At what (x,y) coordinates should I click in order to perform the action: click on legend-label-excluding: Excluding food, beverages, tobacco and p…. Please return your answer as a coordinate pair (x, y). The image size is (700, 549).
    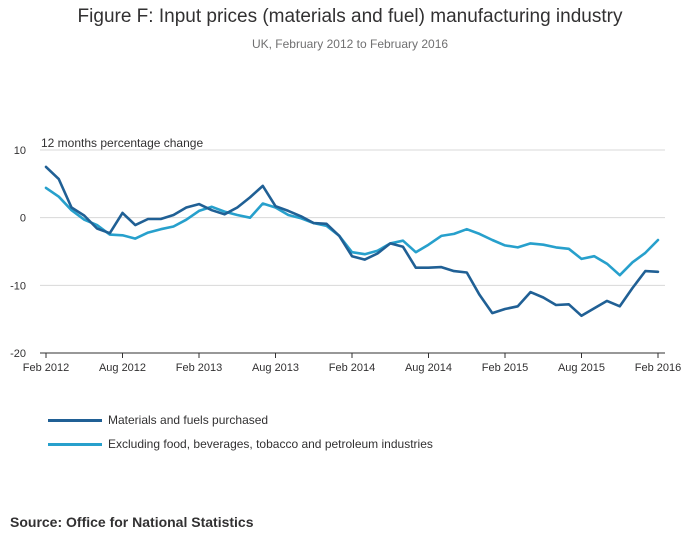
    Looking at the image, I should click on (270, 444).